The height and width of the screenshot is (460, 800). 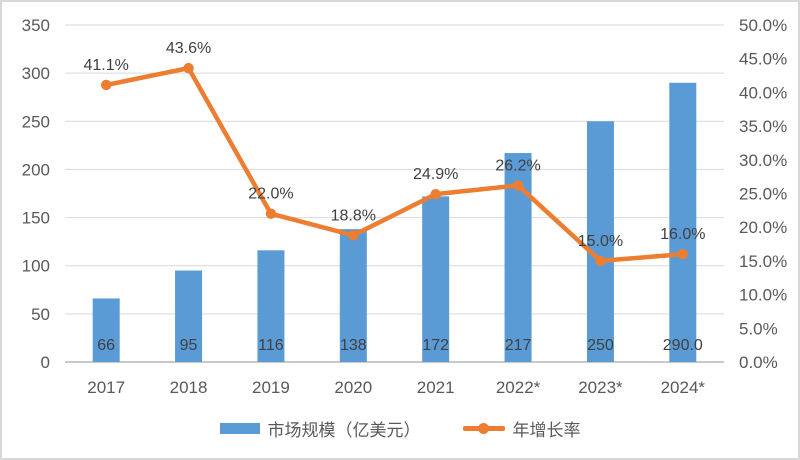 I want to click on x-axis-tick-label: 2024*, so click(x=683, y=387).